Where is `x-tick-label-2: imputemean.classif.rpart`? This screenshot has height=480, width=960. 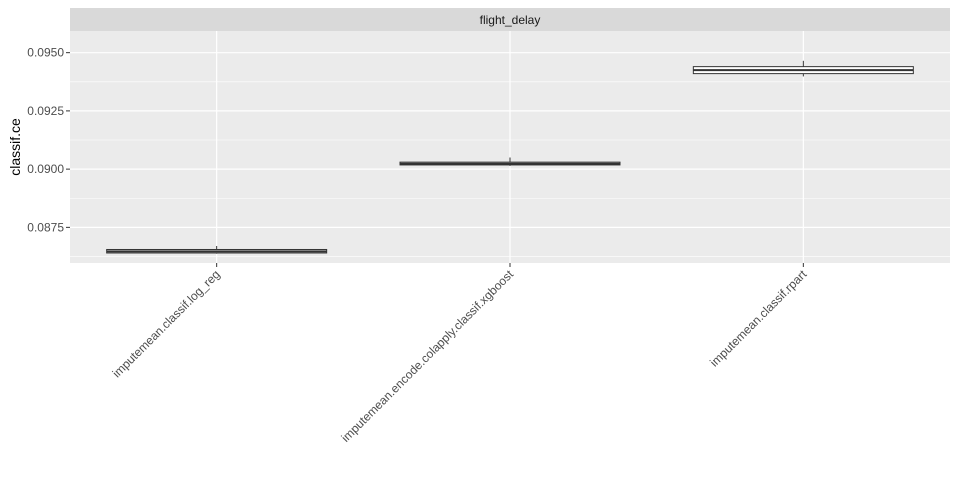
x-tick-label-2: imputemean.classif.rpart is located at coordinates (758, 318).